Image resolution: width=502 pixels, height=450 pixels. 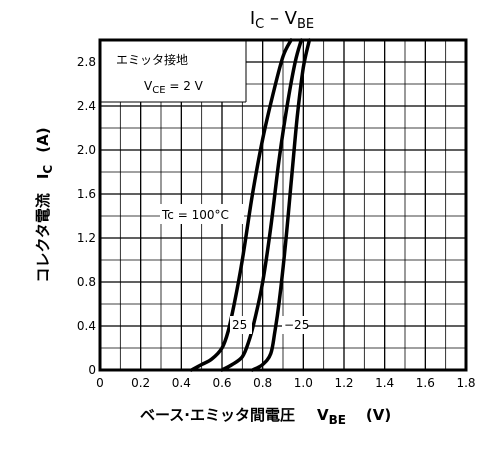 I want to click on x-tick-label: 1.6, so click(x=425, y=383).